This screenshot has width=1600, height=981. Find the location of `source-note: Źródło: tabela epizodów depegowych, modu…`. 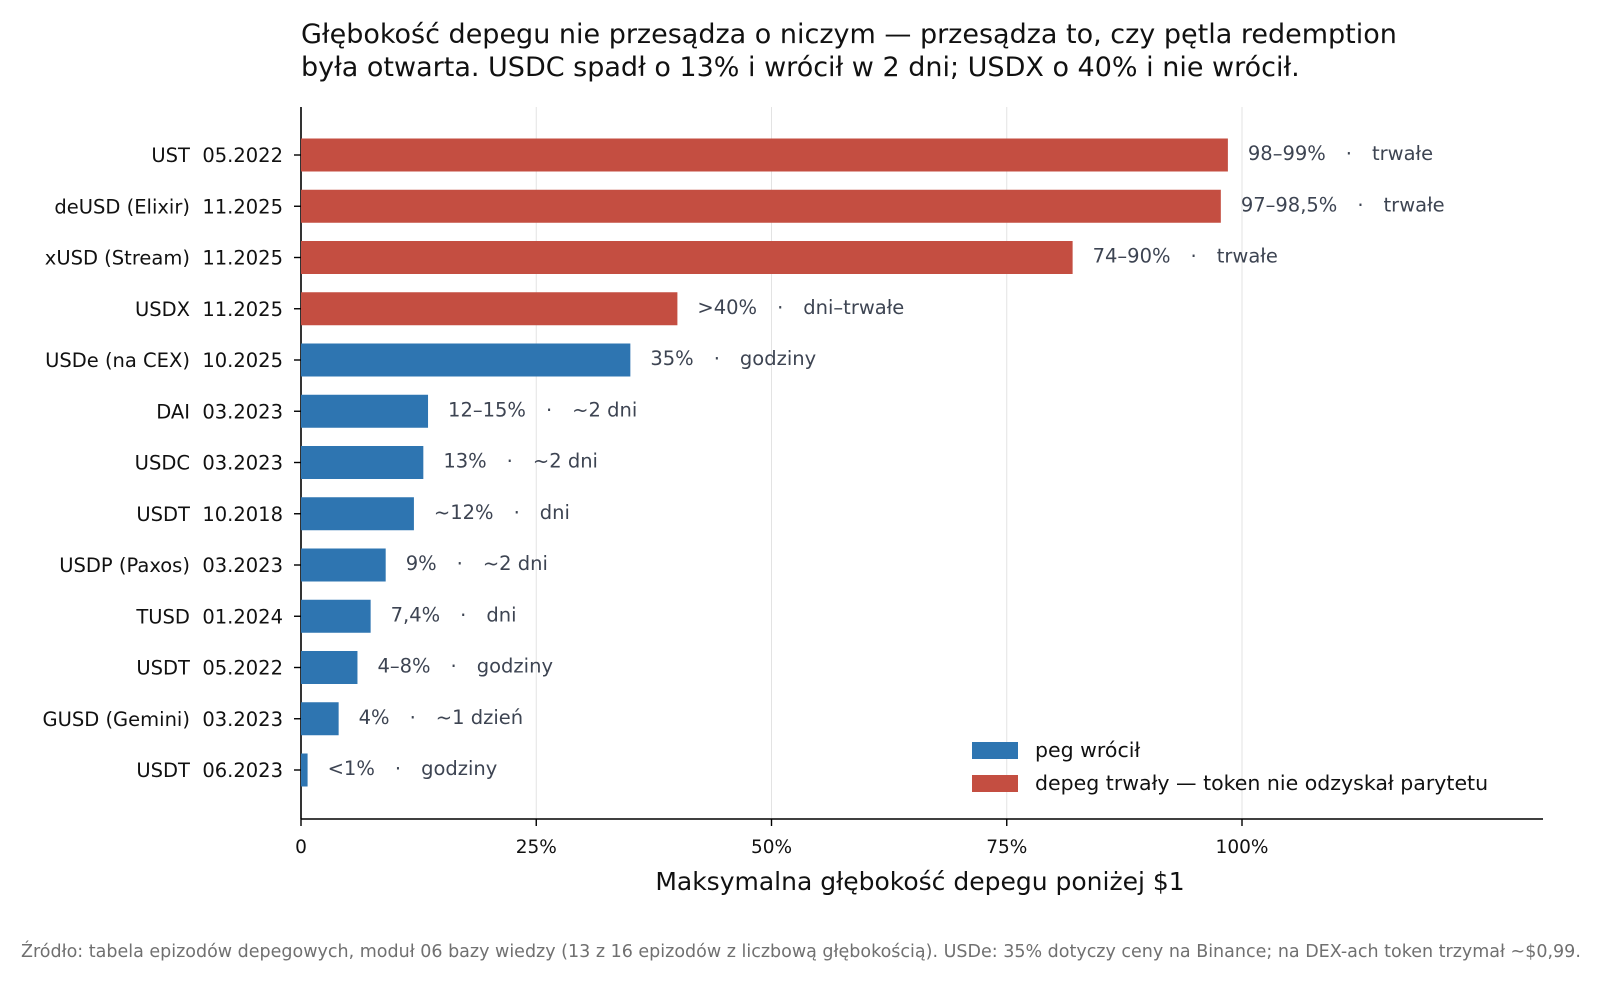

source-note: Źródło: tabela epizodów depegowych, modu… is located at coordinates (801, 952).